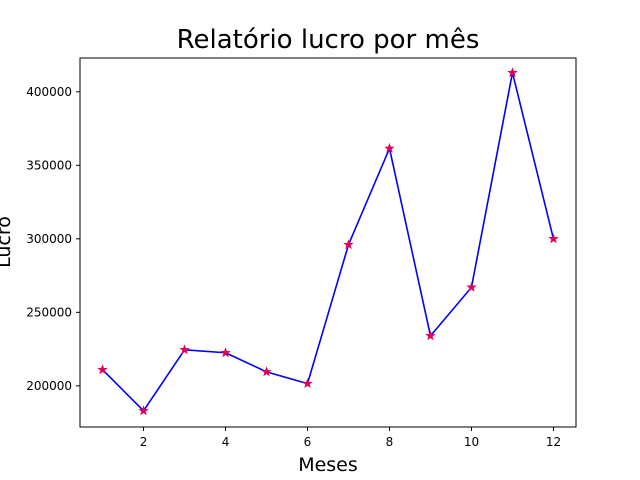  What do you see at coordinates (553, 442) in the screenshot?
I see `x-tick-label: 12` at bounding box center [553, 442].